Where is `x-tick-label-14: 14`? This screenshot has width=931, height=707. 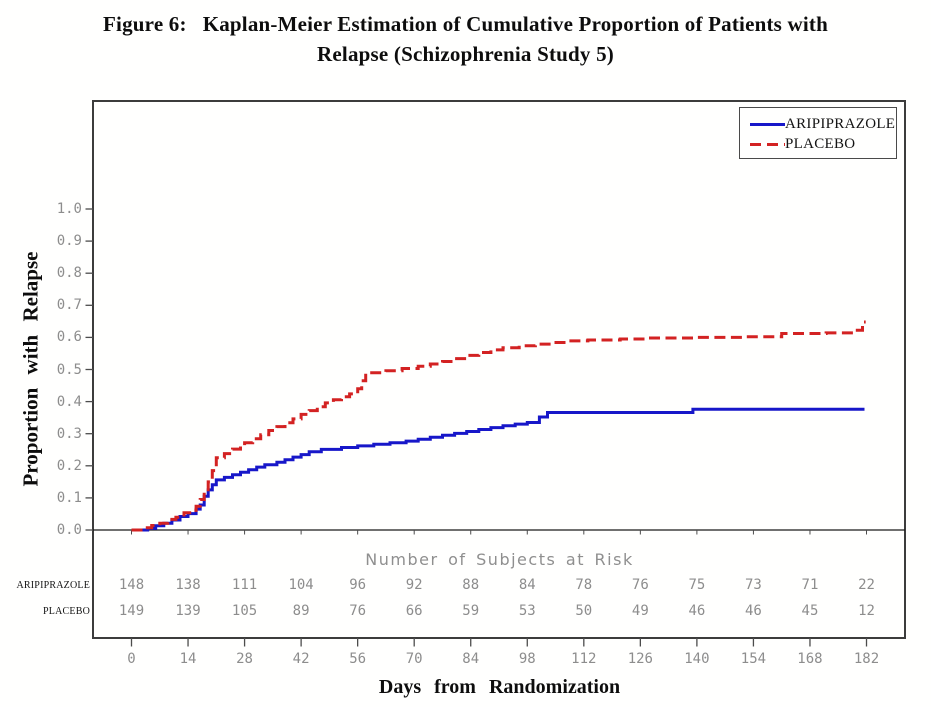
x-tick-label-14: 14 is located at coordinates (188, 659).